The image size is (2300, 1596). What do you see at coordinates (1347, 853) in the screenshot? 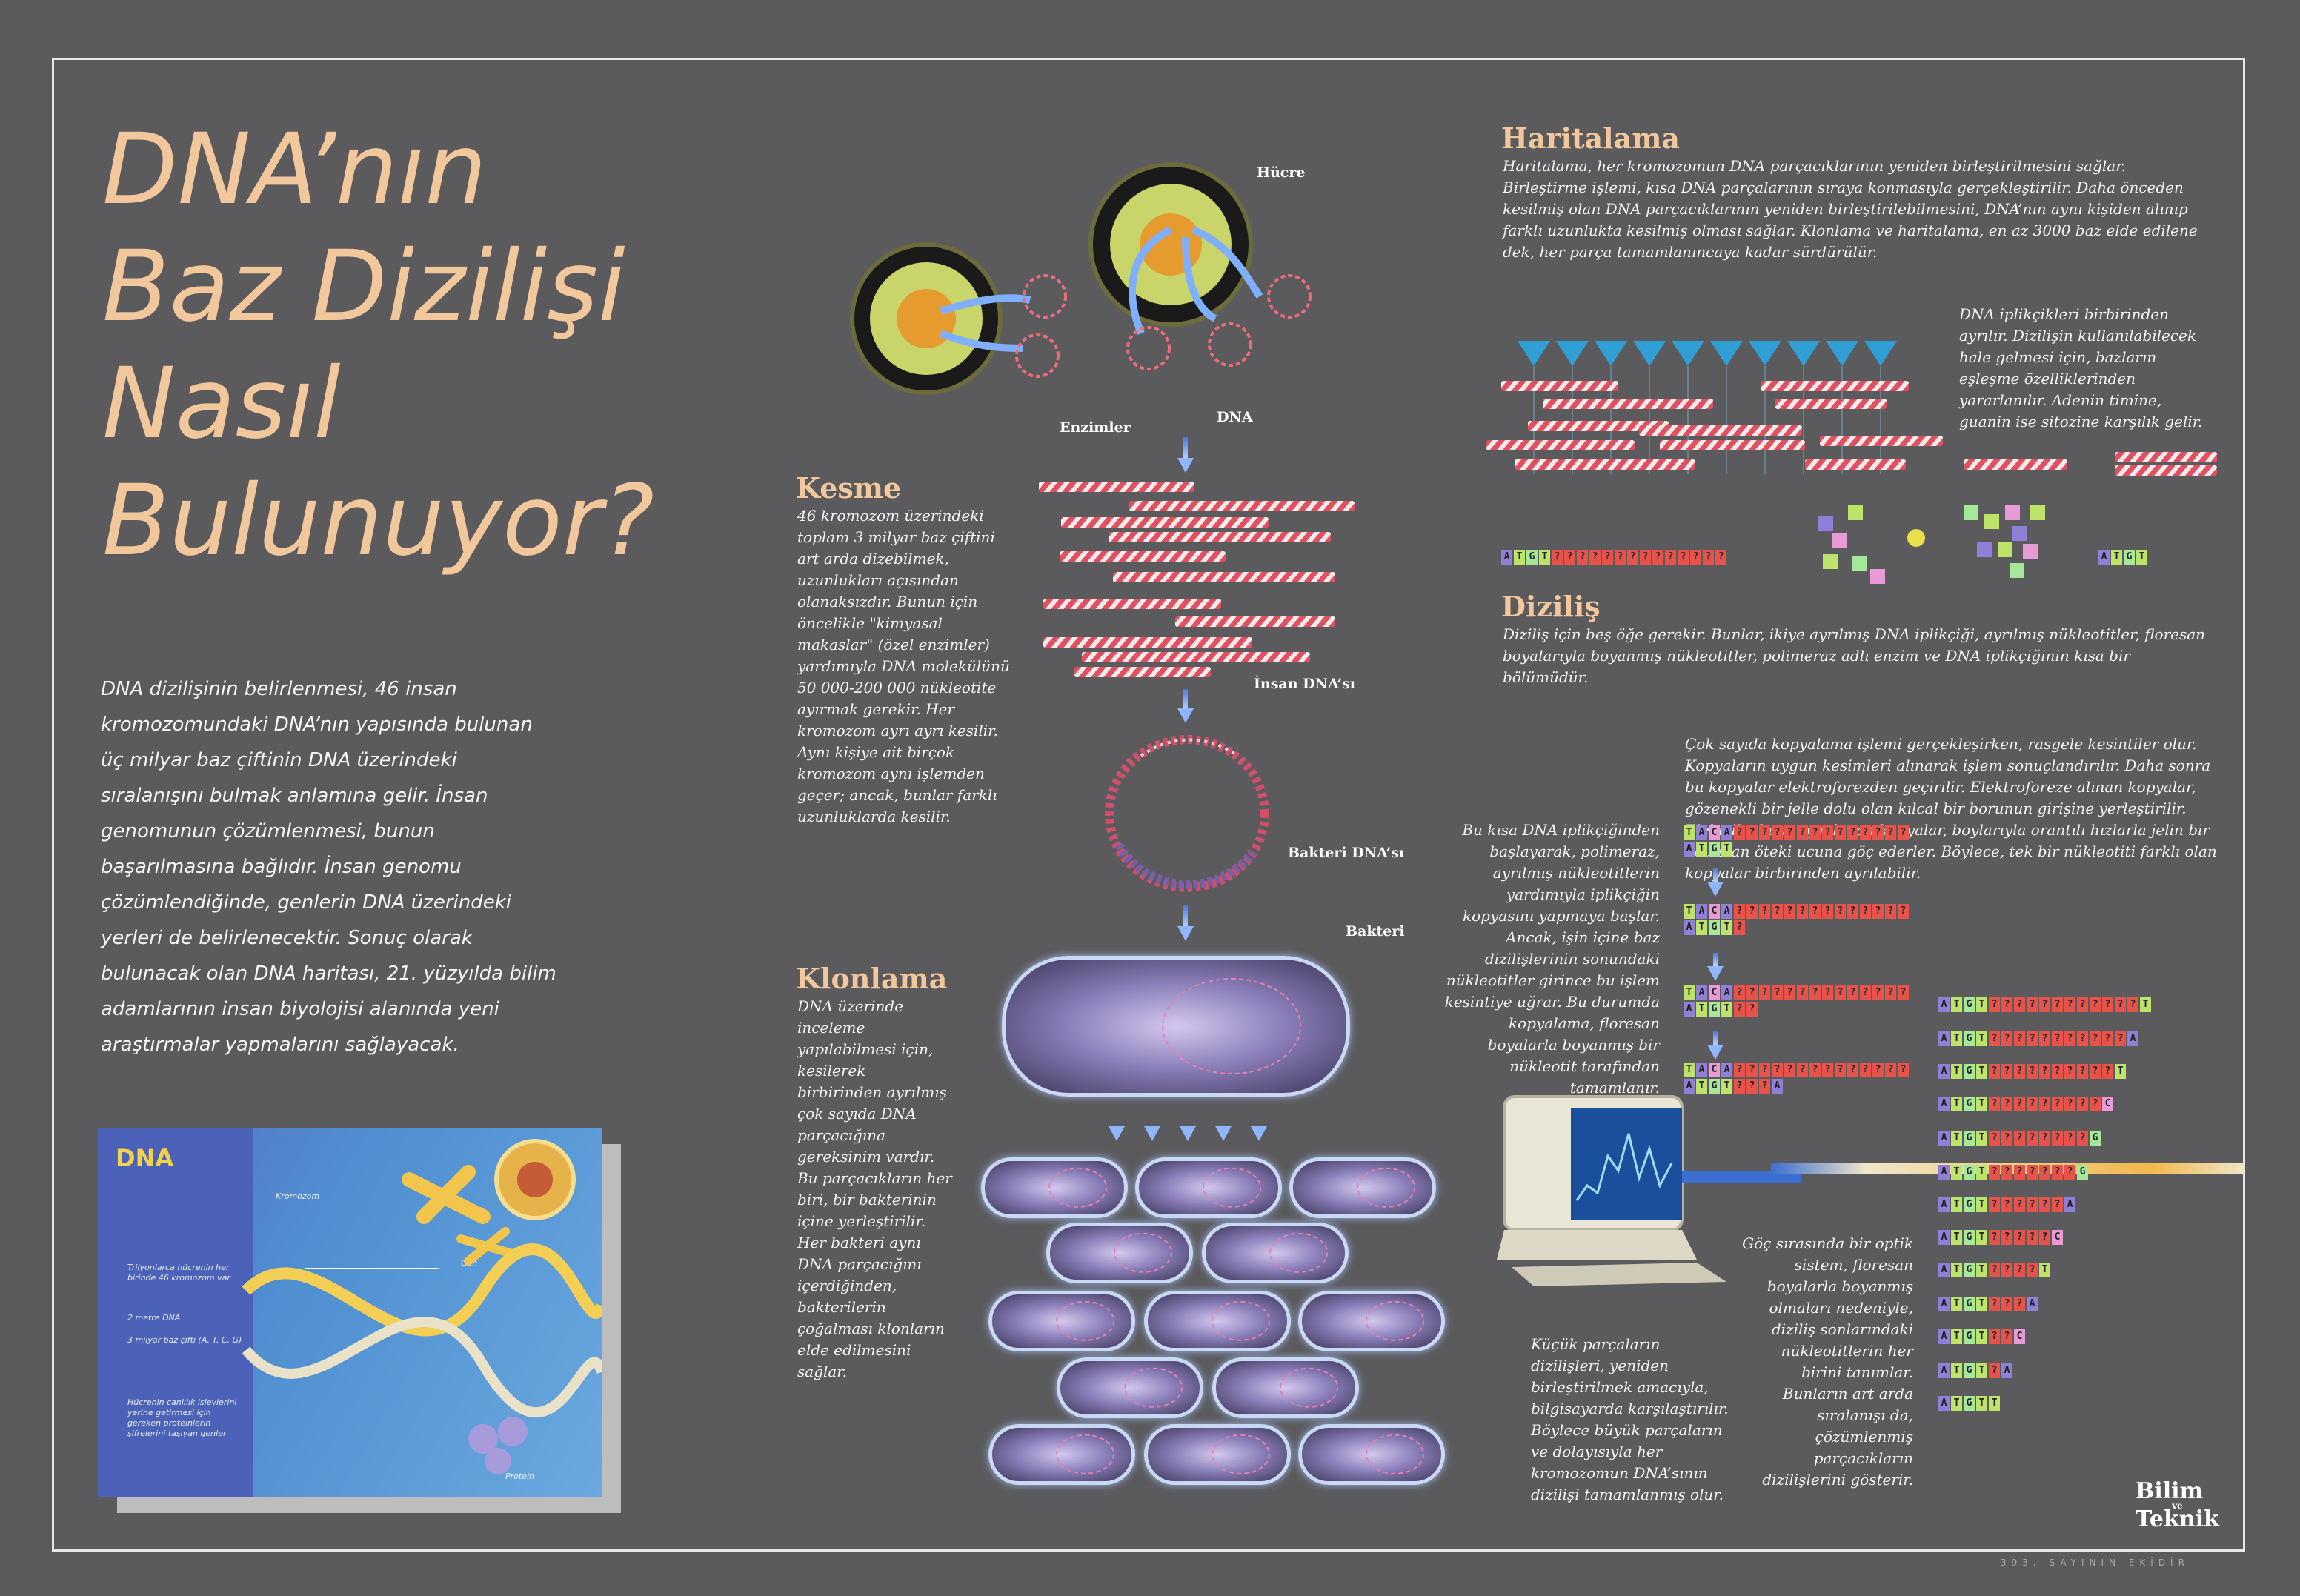
I see `label-bakteri-dna: Bakteri DNA’sı` at bounding box center [1347, 853].